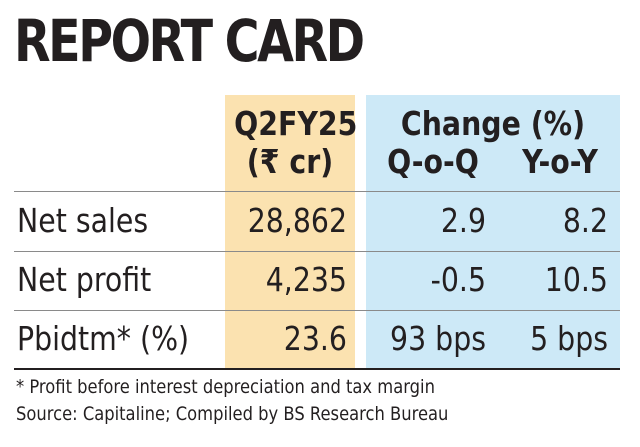 Image resolution: width=640 pixels, height=447 pixels. Describe the element at coordinates (463, 220) in the screenshot. I see `cell-net-sales-qoq: 2.9` at that location.